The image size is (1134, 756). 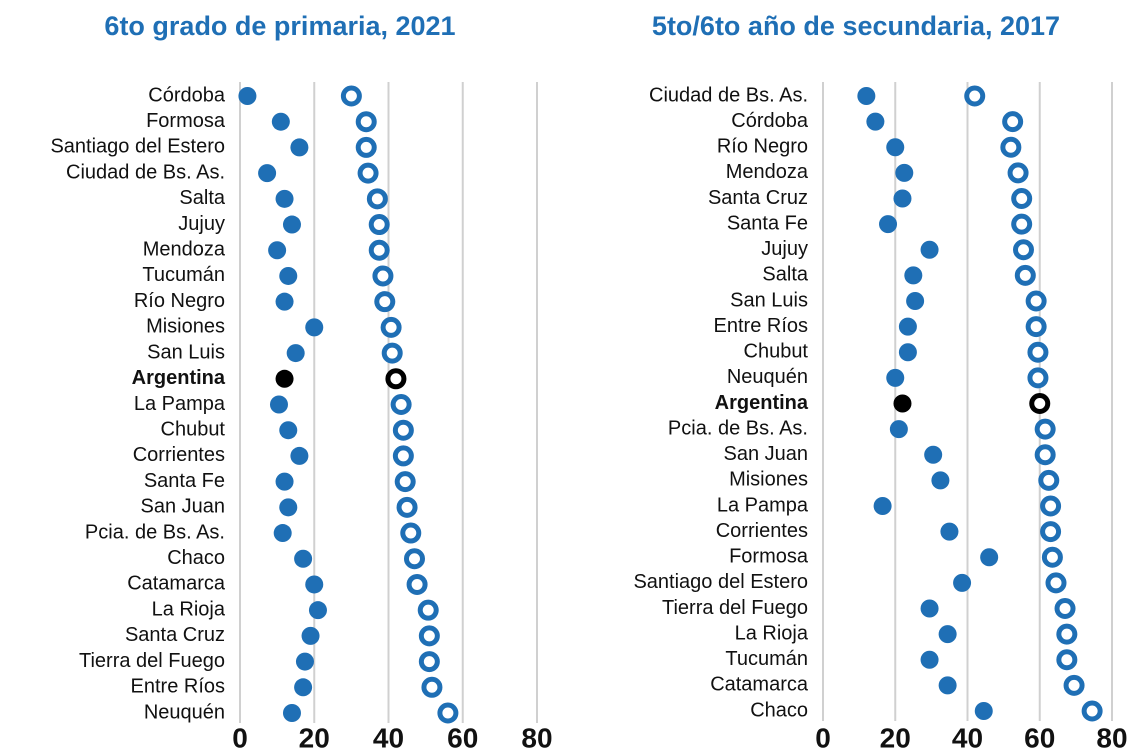 What do you see at coordinates (765, 454) in the screenshot?
I see `category-label: San Juan` at bounding box center [765, 454].